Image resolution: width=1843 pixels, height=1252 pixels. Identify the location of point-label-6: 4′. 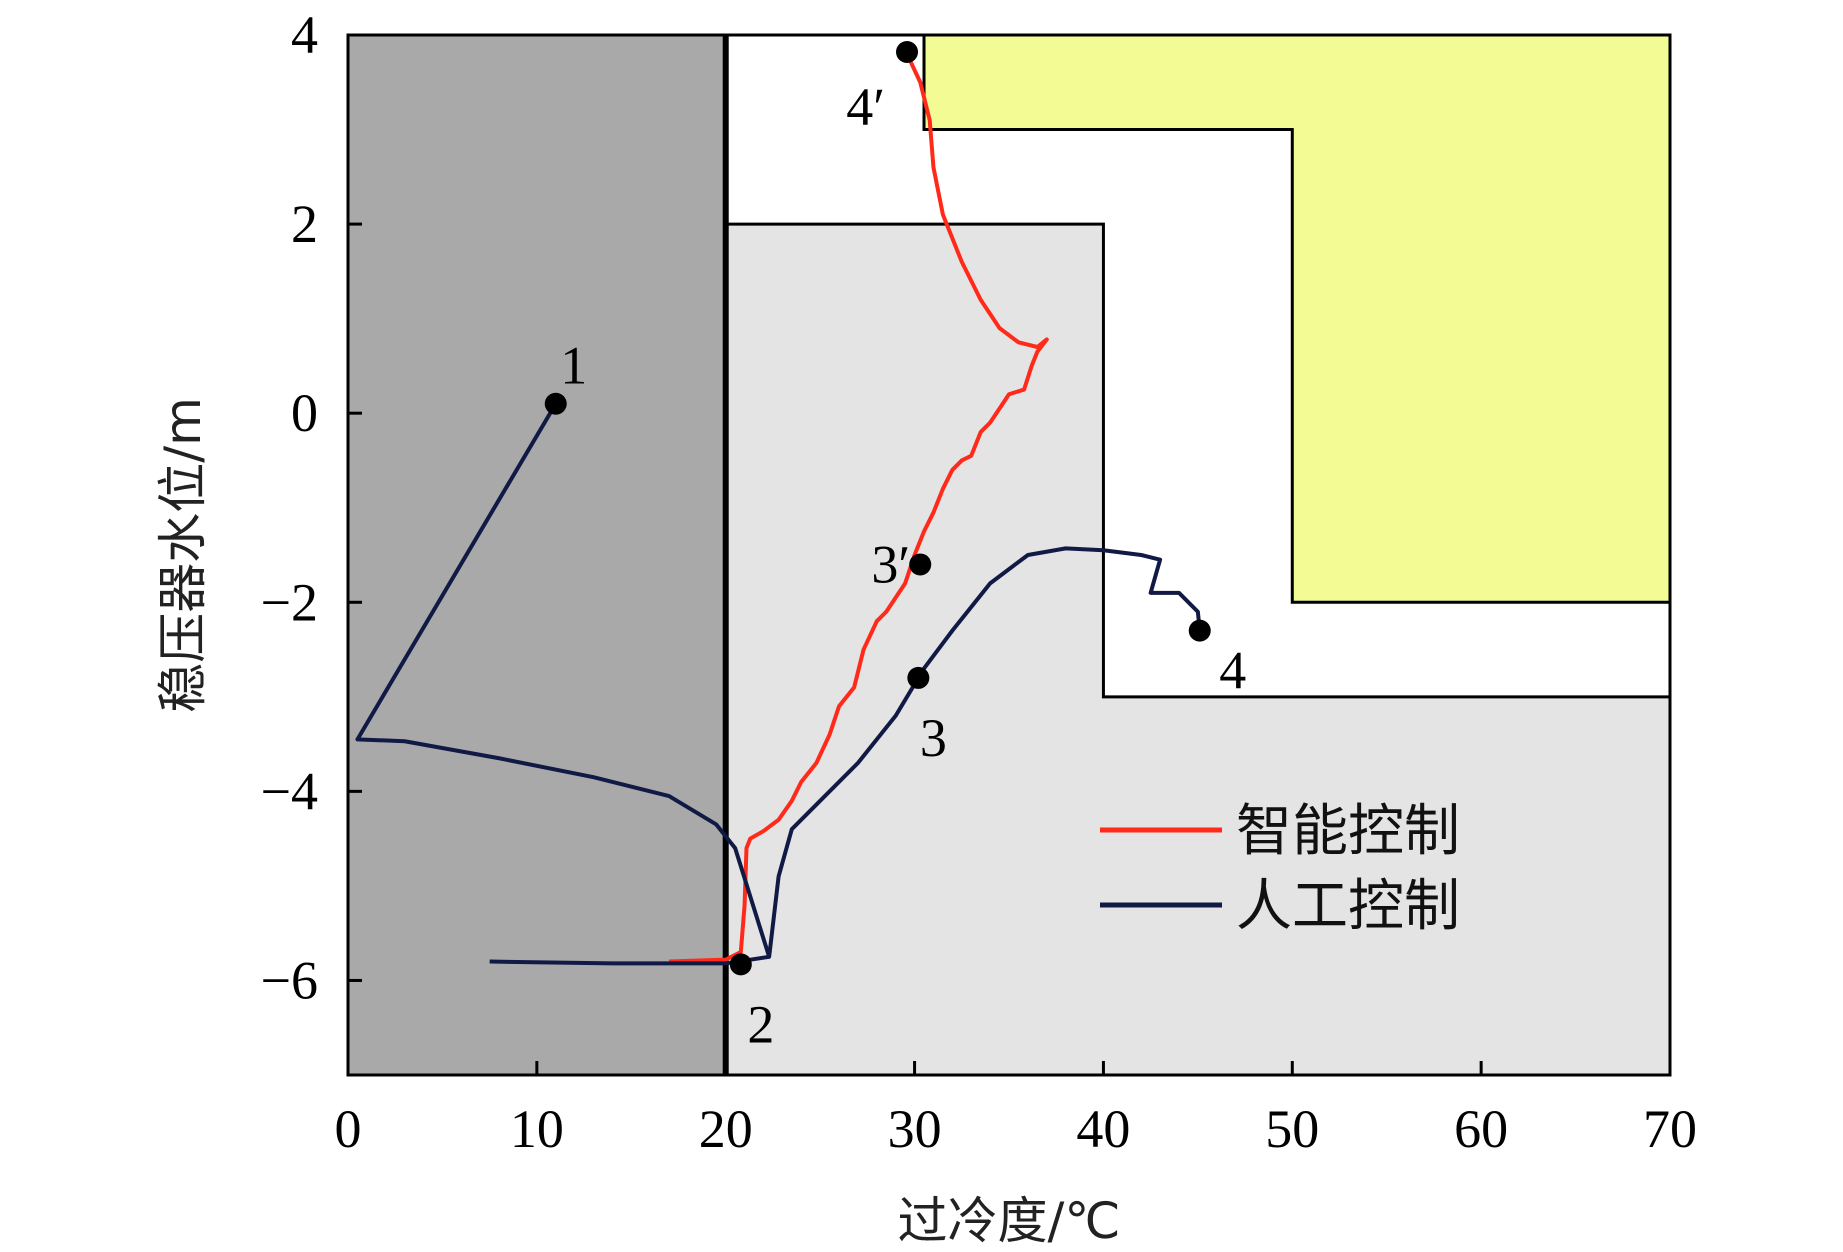
(865, 107).